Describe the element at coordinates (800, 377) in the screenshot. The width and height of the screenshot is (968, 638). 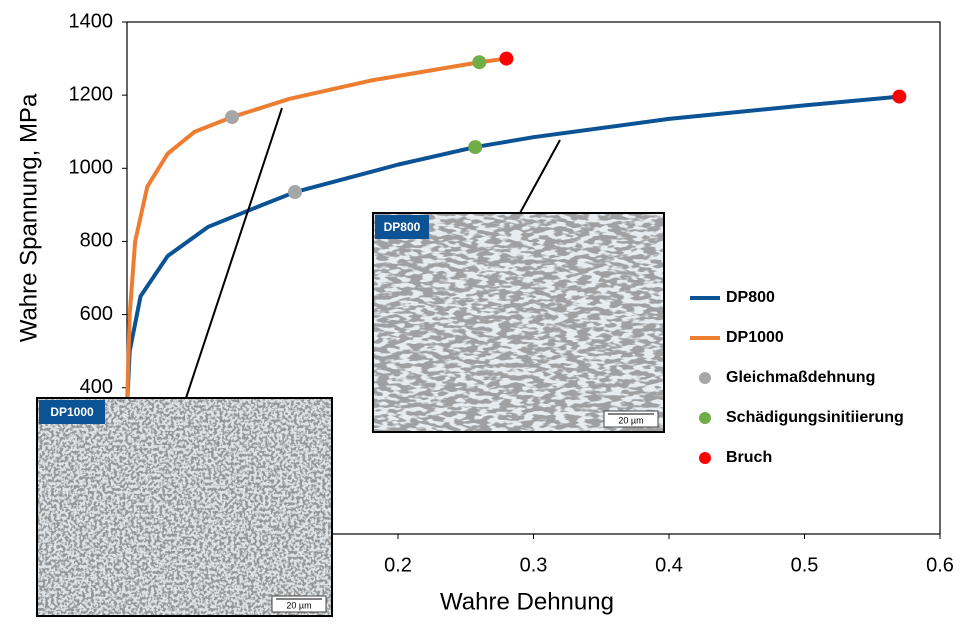
I see `legend-label: Gleichmaßdehnung` at that location.